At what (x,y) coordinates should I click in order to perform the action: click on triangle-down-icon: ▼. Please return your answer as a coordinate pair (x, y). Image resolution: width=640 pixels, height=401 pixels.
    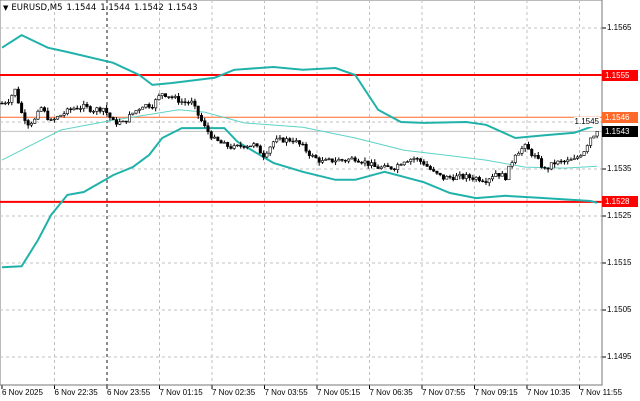
    Looking at the image, I should click on (6, 8).